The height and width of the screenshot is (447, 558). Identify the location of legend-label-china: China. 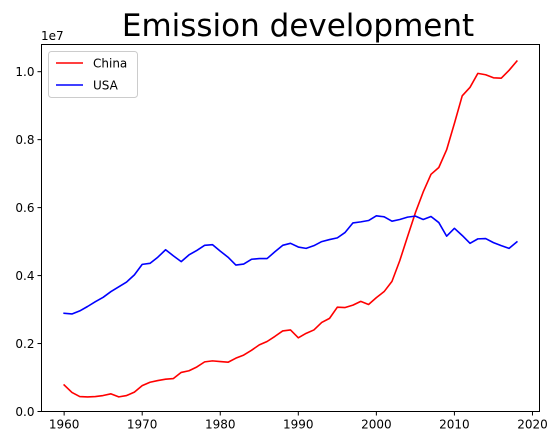
(110, 64).